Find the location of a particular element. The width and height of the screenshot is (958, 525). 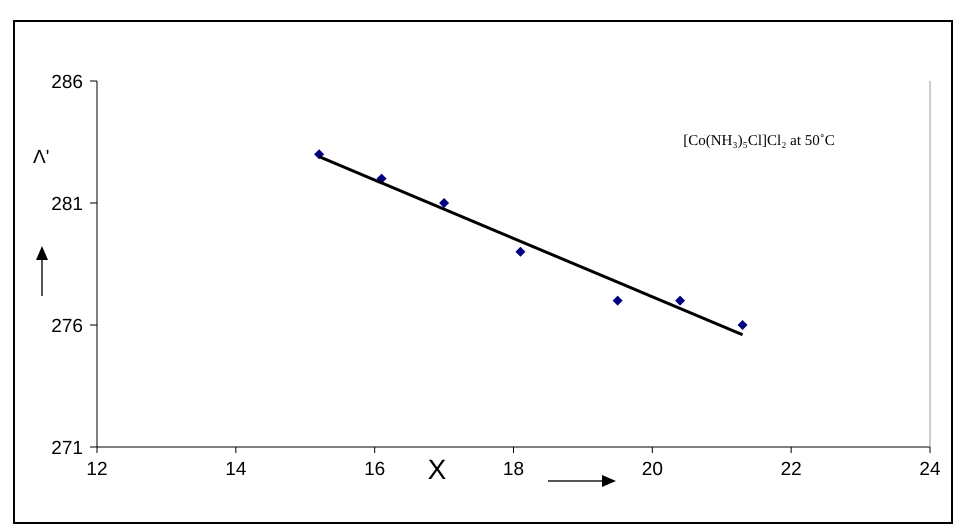

y-tick-label: 281 is located at coordinates (67, 204).